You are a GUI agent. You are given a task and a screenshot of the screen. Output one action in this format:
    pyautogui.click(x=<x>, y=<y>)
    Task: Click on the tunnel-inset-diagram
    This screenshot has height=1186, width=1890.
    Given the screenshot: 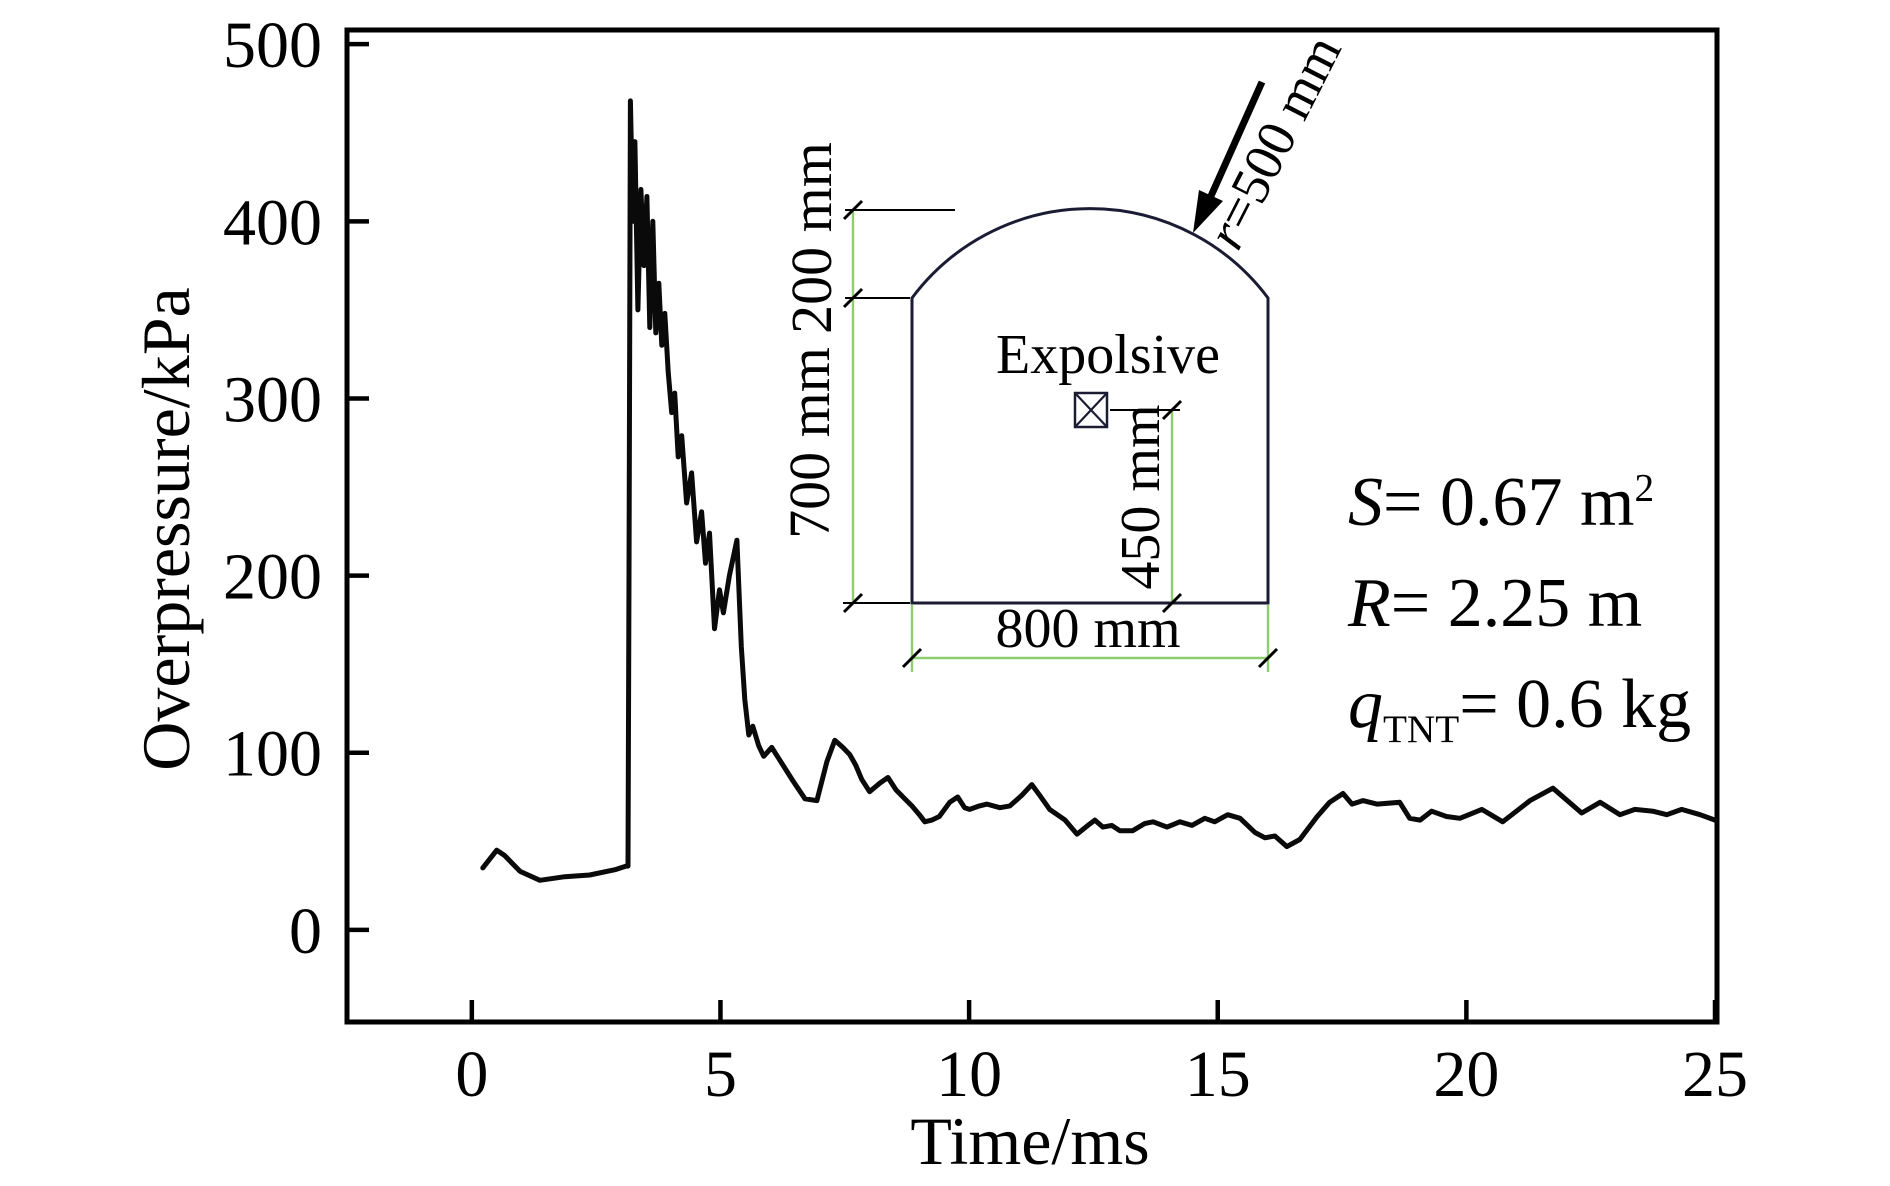 What is the action you would take?
    pyautogui.click(x=1060, y=376)
    